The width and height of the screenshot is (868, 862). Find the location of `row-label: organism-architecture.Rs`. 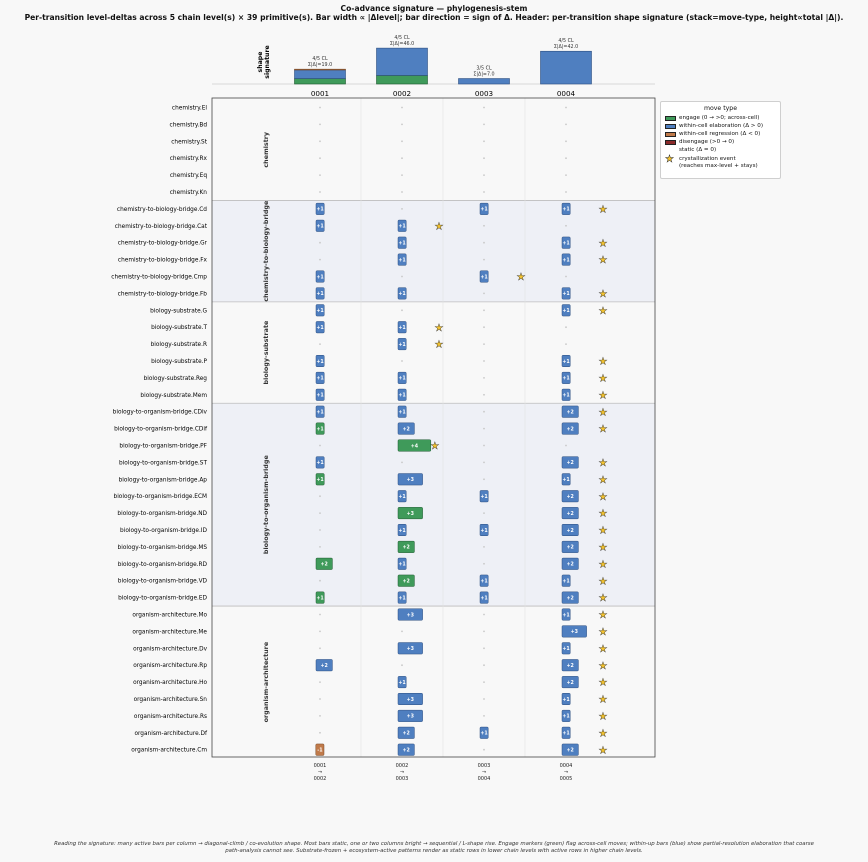

row-label: organism-architecture.Rs is located at coordinates (170, 717).